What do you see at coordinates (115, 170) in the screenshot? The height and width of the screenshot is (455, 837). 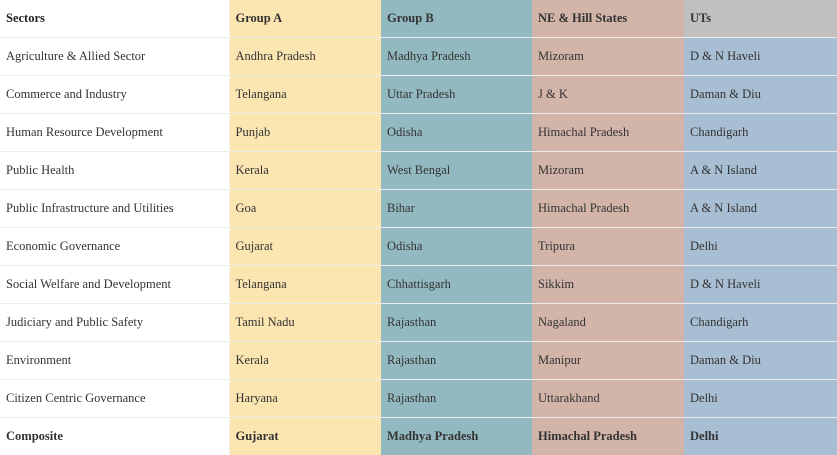 I see `cell-sector: Public Health` at bounding box center [115, 170].